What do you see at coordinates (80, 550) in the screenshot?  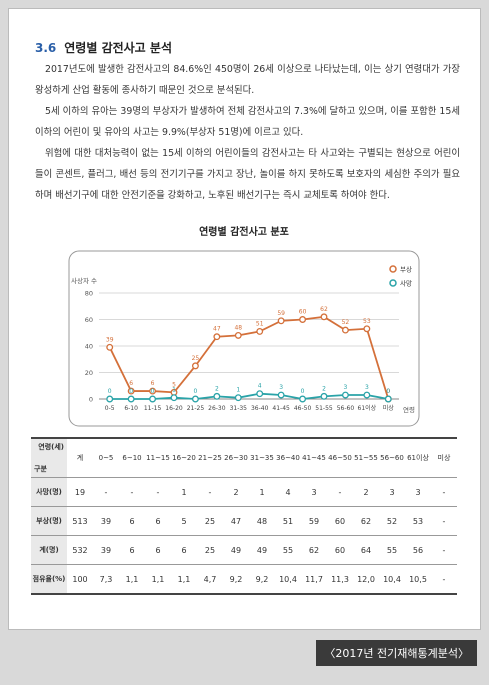 I see `table-cell: 532` at bounding box center [80, 550].